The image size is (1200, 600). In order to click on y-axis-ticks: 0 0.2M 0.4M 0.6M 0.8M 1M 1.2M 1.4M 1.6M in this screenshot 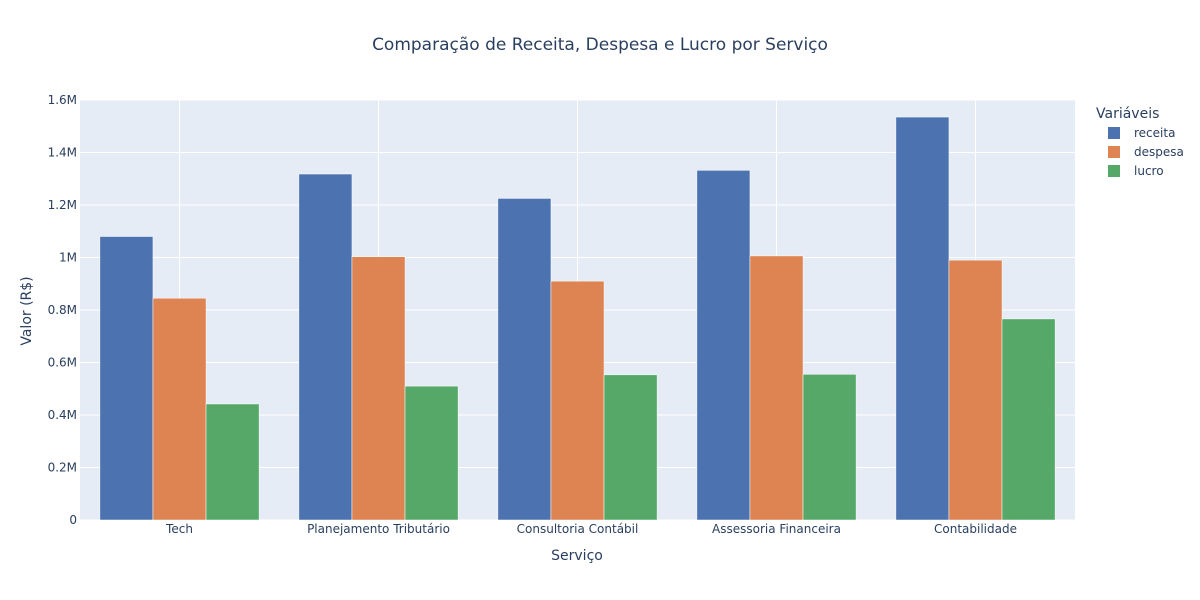, I will do `click(62, 310)`.